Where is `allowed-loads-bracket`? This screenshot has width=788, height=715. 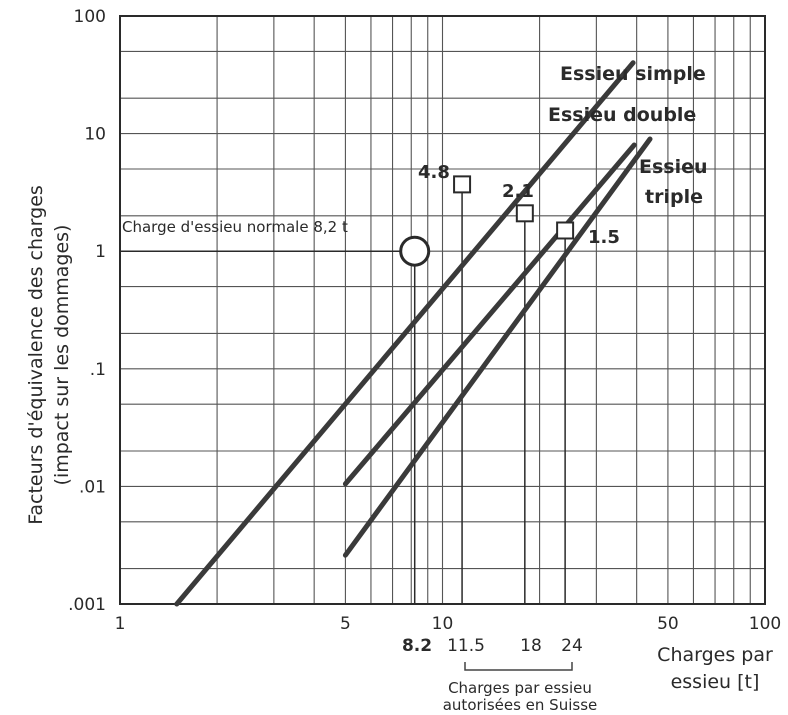
allowed-loads-bracket is located at coordinates (518, 666).